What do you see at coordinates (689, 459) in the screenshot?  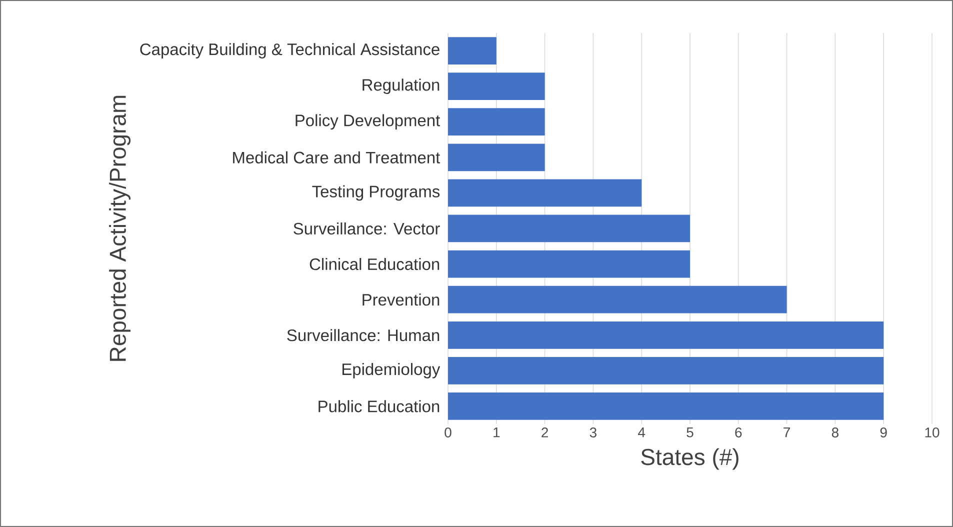 I see `x-axis-title: States (#)` at bounding box center [689, 459].